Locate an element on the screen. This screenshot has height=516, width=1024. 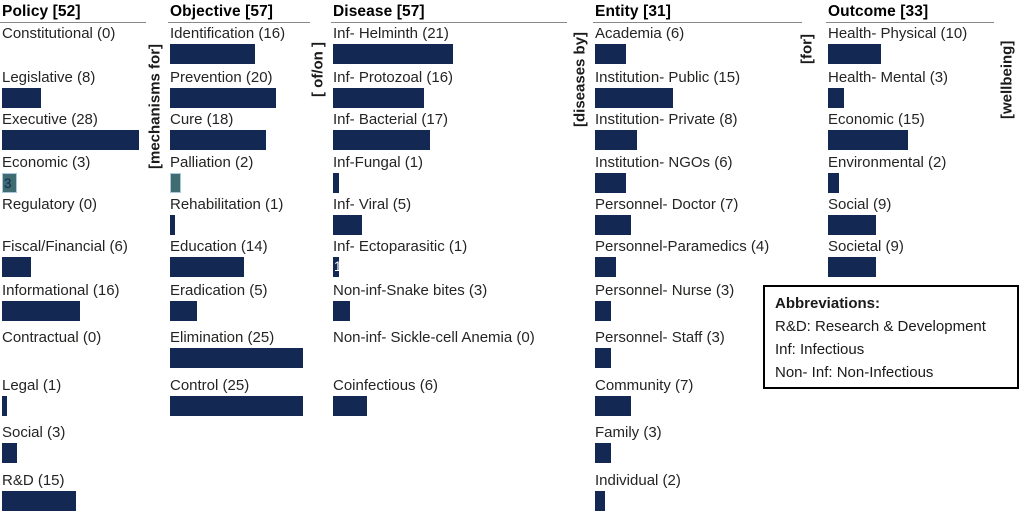
rotated-axis-label-wellbeing: [wellbeing] is located at coordinates (1007, 80).